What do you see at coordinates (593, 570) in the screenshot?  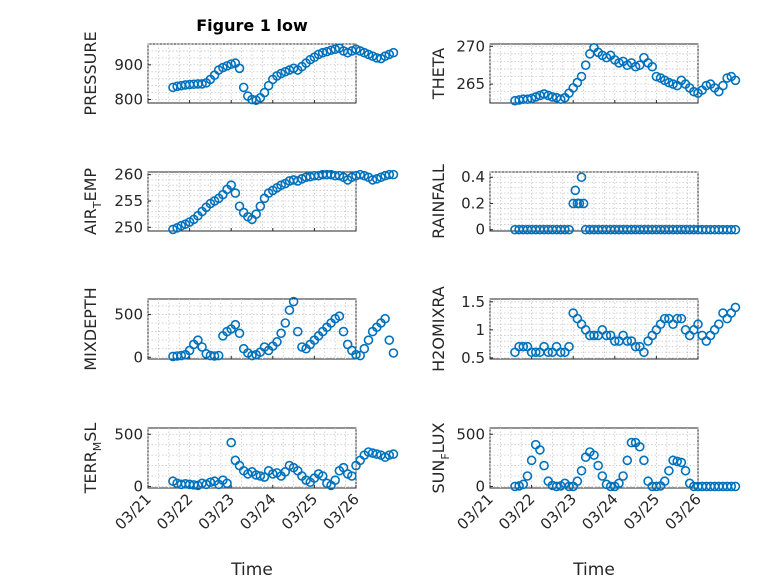 I see `x-axis-label-right: Time` at bounding box center [593, 570].